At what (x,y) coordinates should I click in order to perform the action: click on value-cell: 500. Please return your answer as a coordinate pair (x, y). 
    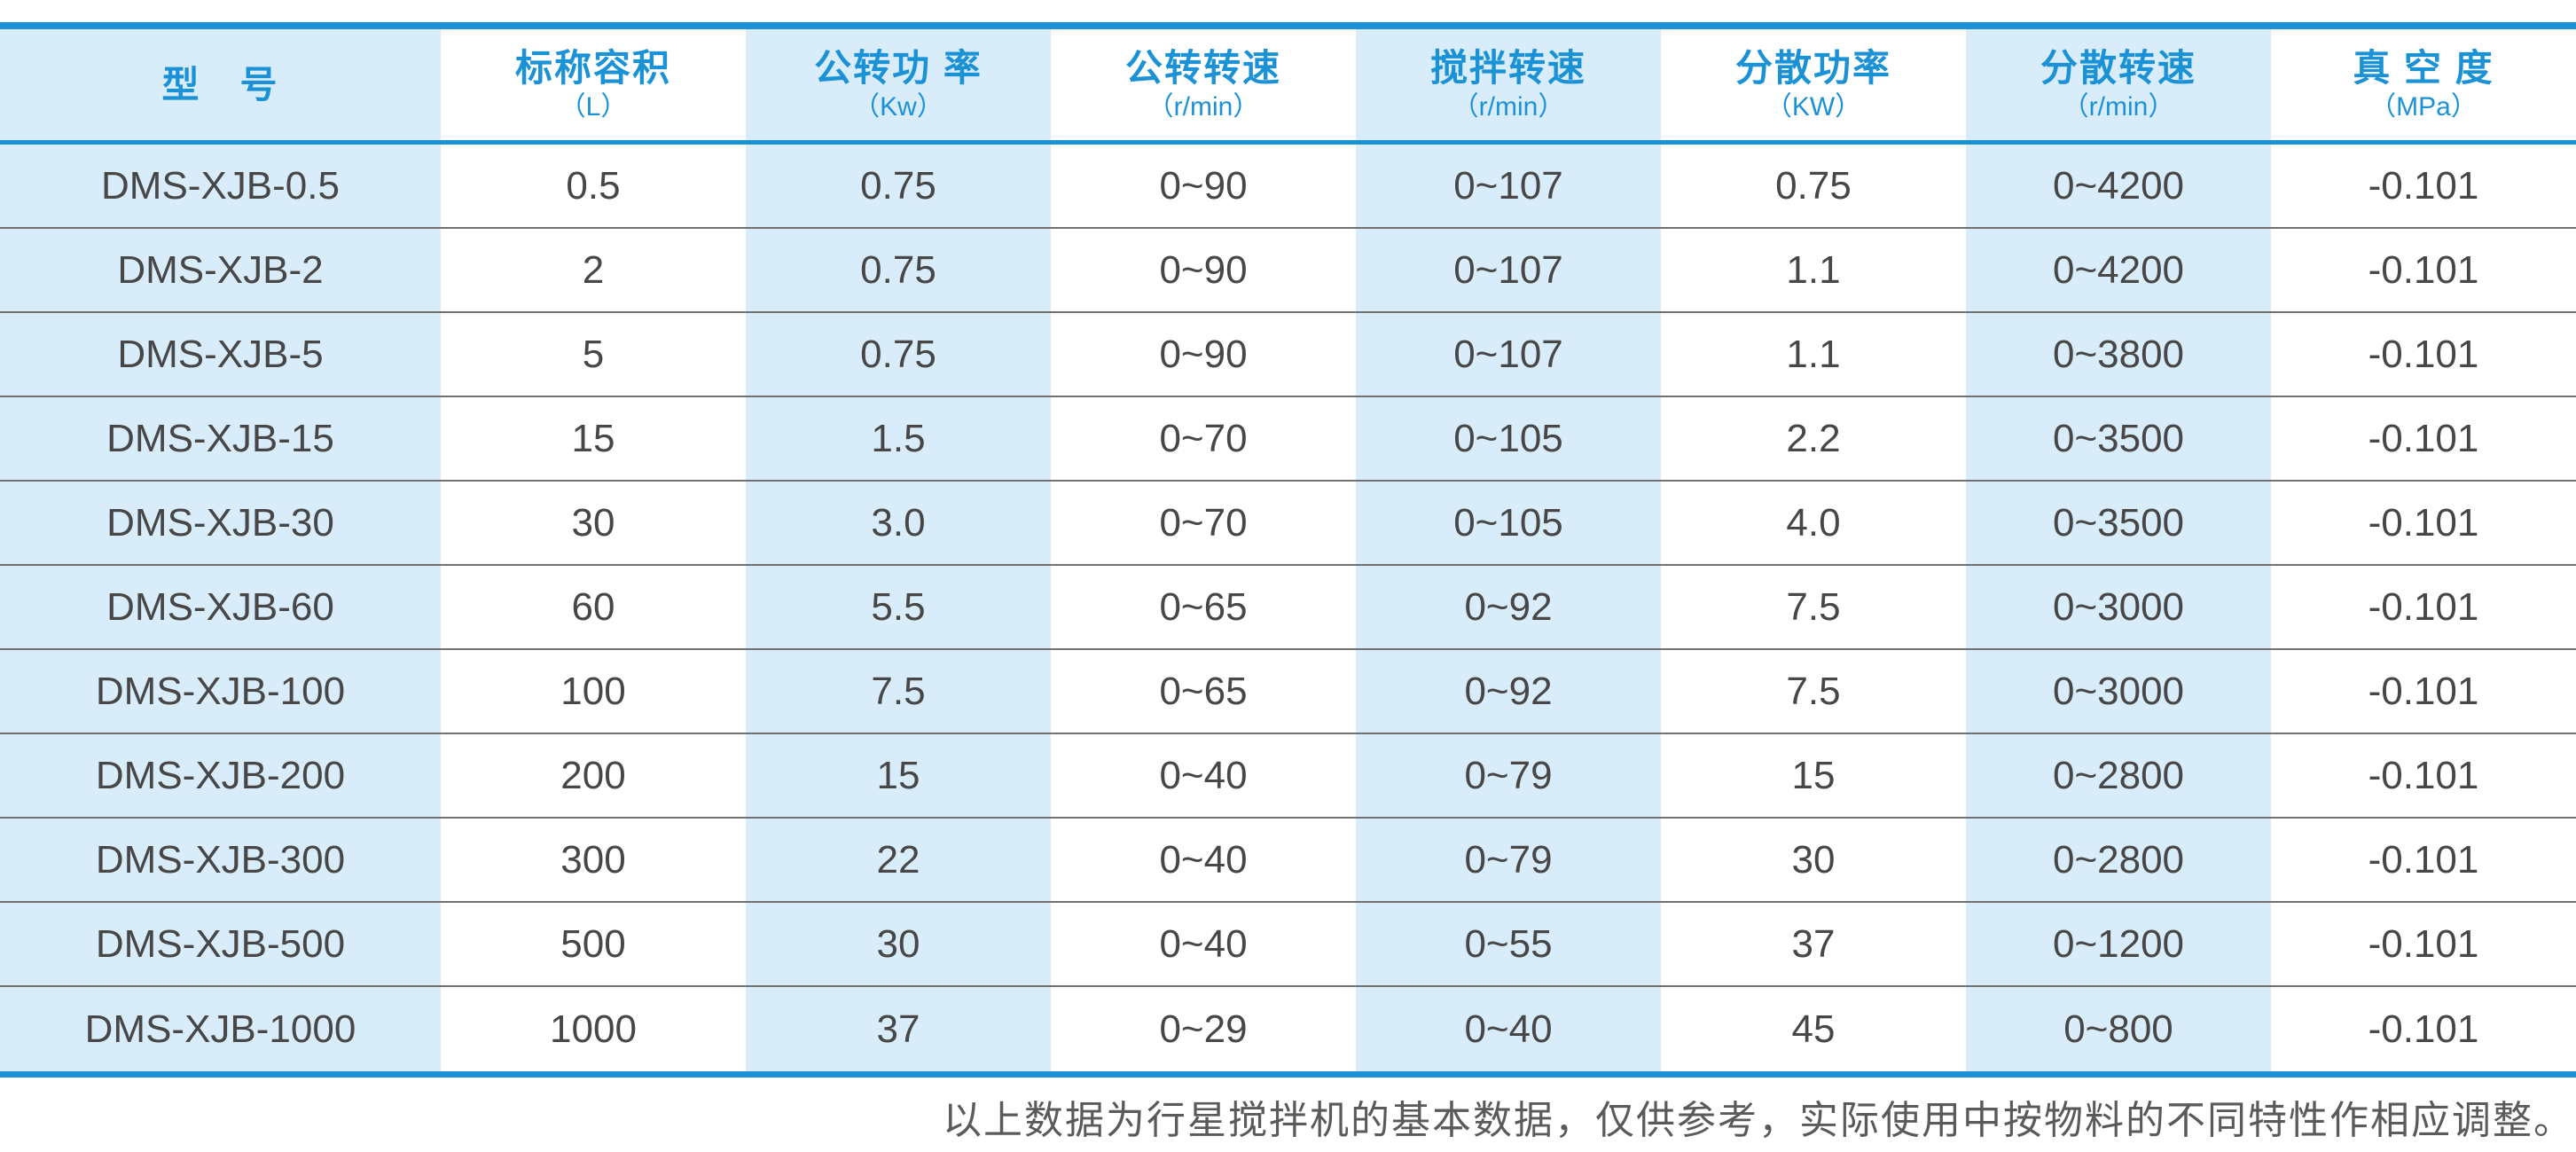
    Looking at the image, I should click on (593, 944).